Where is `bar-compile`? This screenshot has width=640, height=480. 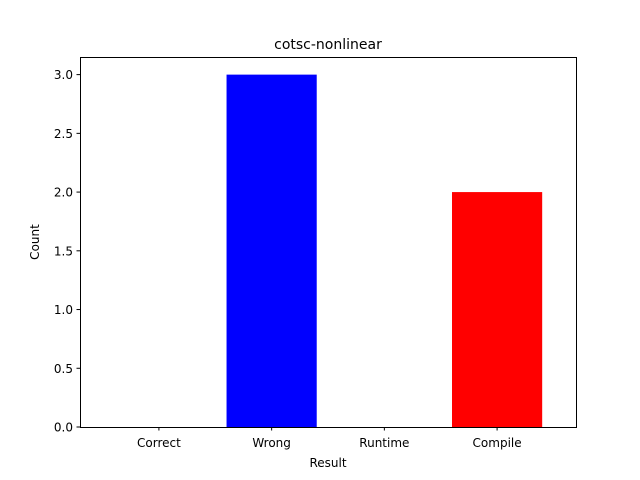
bar-compile is located at coordinates (497, 309).